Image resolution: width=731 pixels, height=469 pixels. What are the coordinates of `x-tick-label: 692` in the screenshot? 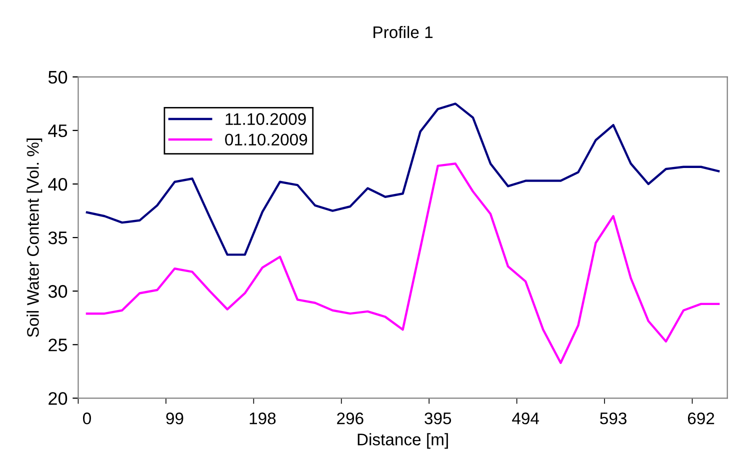 It's located at (701, 418).